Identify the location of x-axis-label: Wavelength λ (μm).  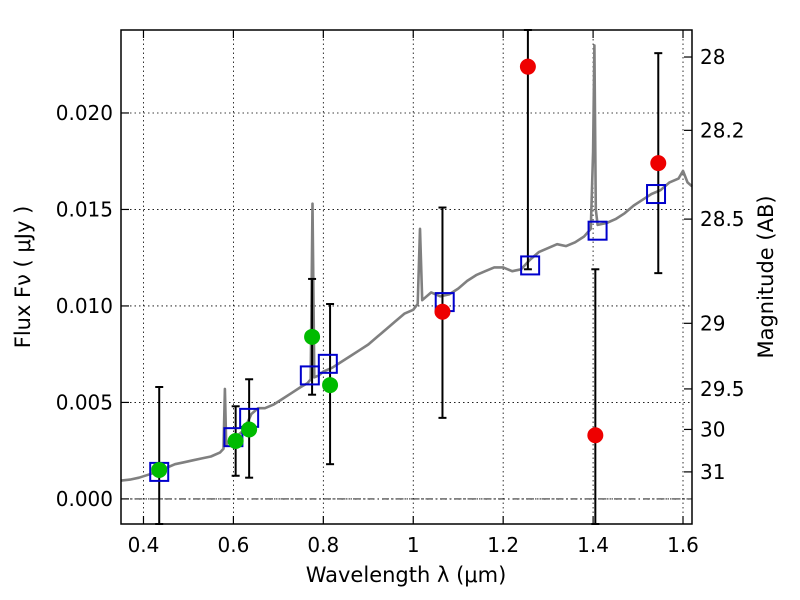
(406, 575).